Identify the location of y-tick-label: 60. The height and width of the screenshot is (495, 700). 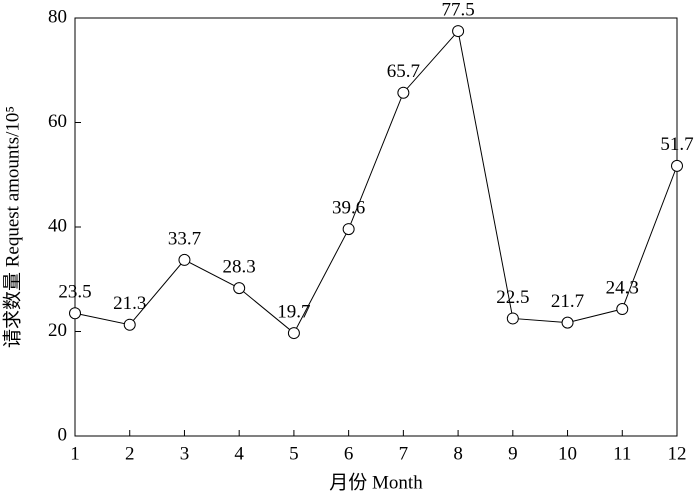
(57, 121).